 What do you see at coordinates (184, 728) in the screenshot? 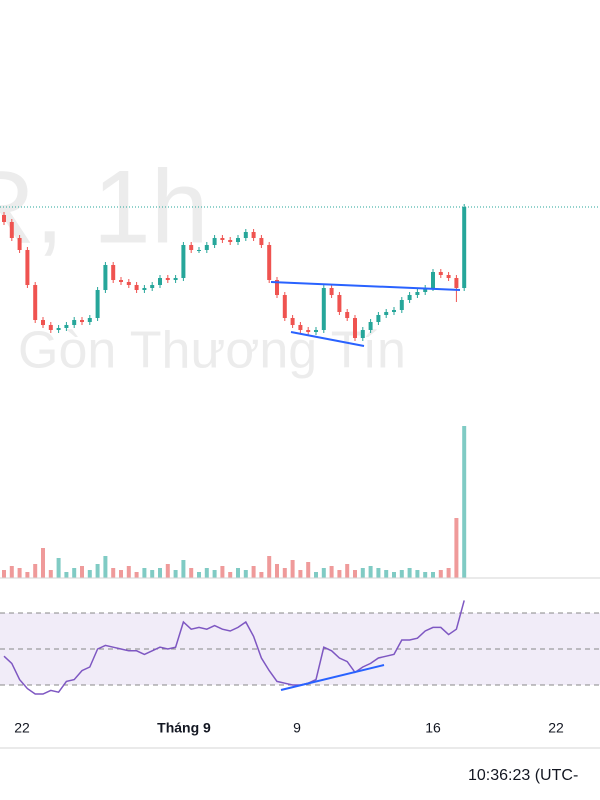
I see `x-tick-label: Tháng 9` at bounding box center [184, 728].